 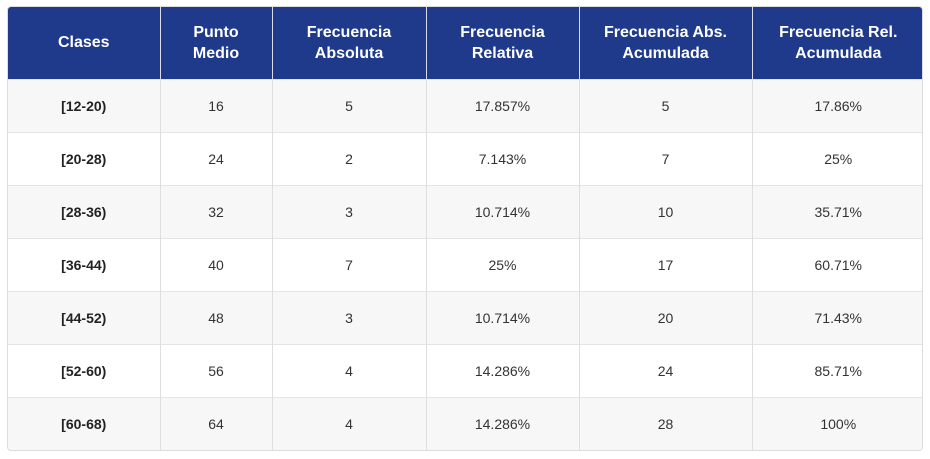 What do you see at coordinates (216, 211) in the screenshot?
I see `cell-punto-medio: 32` at bounding box center [216, 211].